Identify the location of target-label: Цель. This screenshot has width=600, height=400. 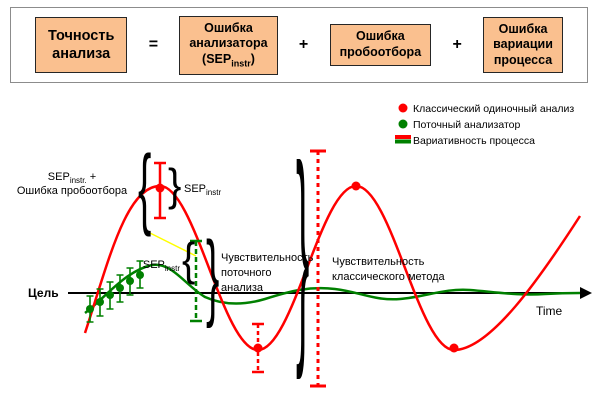
(43, 293).